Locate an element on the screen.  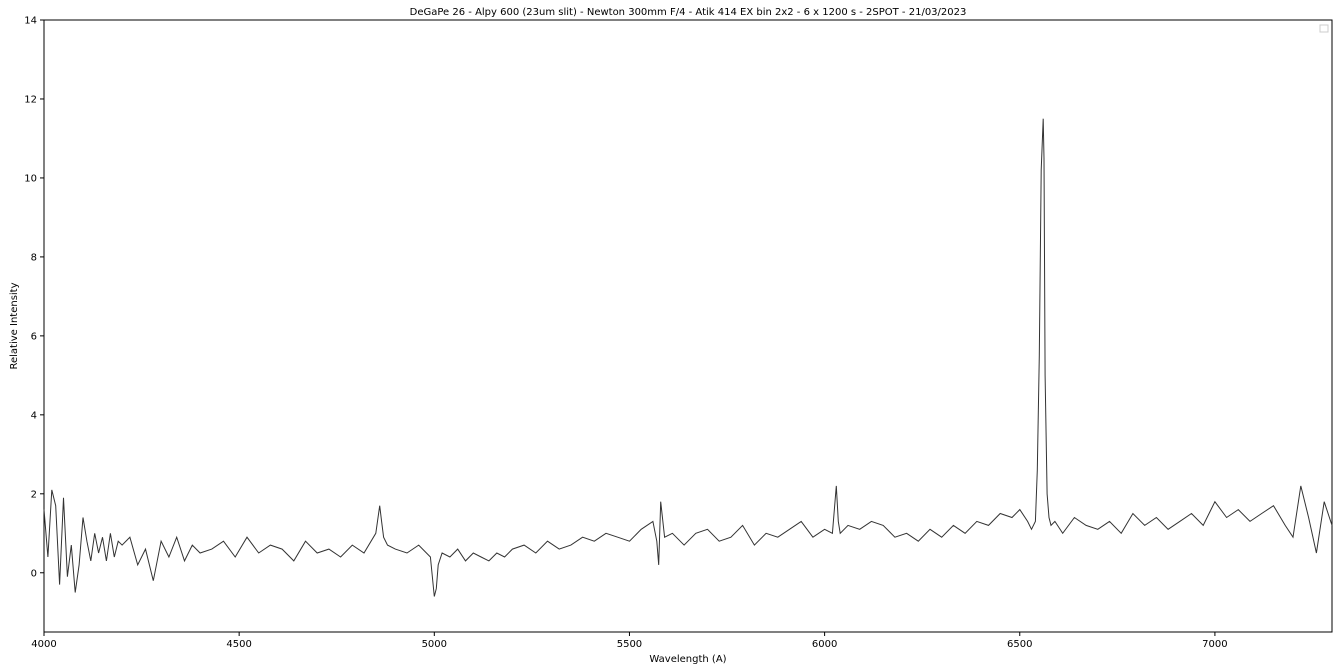
y-tick-label: 8 is located at coordinates (34, 257).